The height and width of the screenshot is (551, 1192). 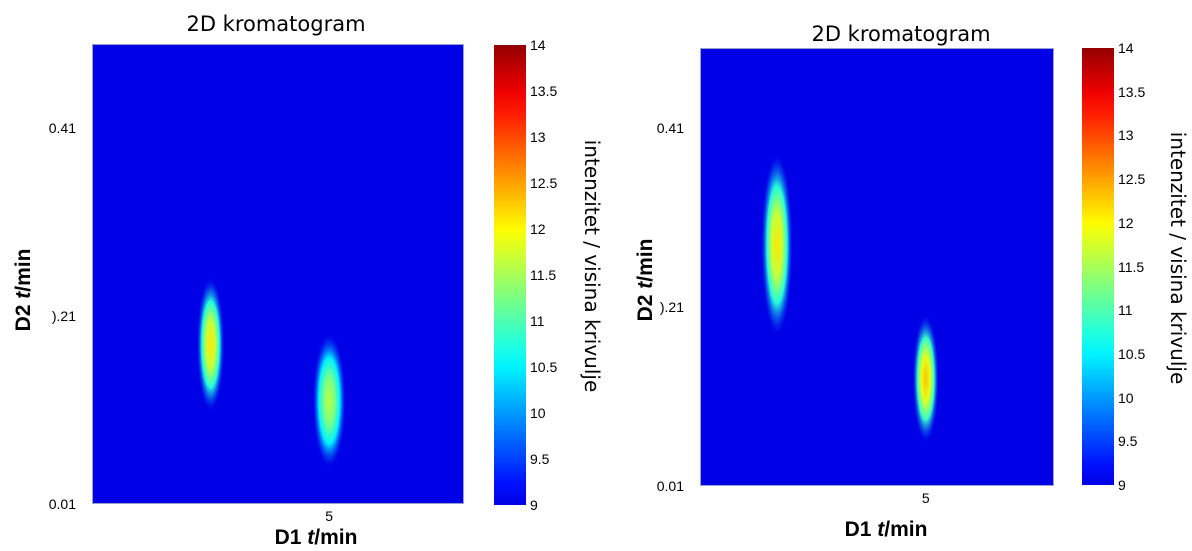 What do you see at coordinates (1178, 258) in the screenshot?
I see `colorbar-label: intenzitet / visina krivulje` at bounding box center [1178, 258].